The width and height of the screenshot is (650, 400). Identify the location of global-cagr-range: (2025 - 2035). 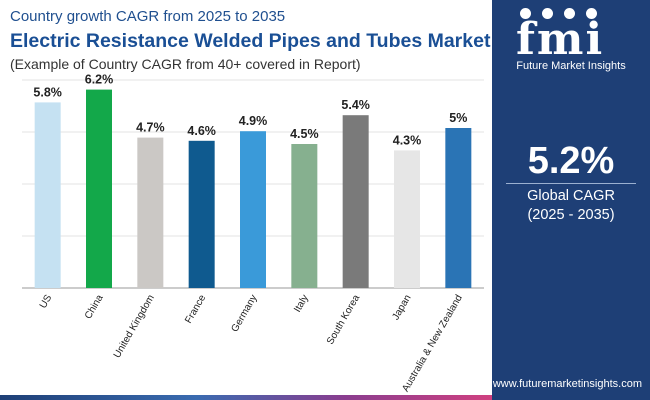
(571, 215).